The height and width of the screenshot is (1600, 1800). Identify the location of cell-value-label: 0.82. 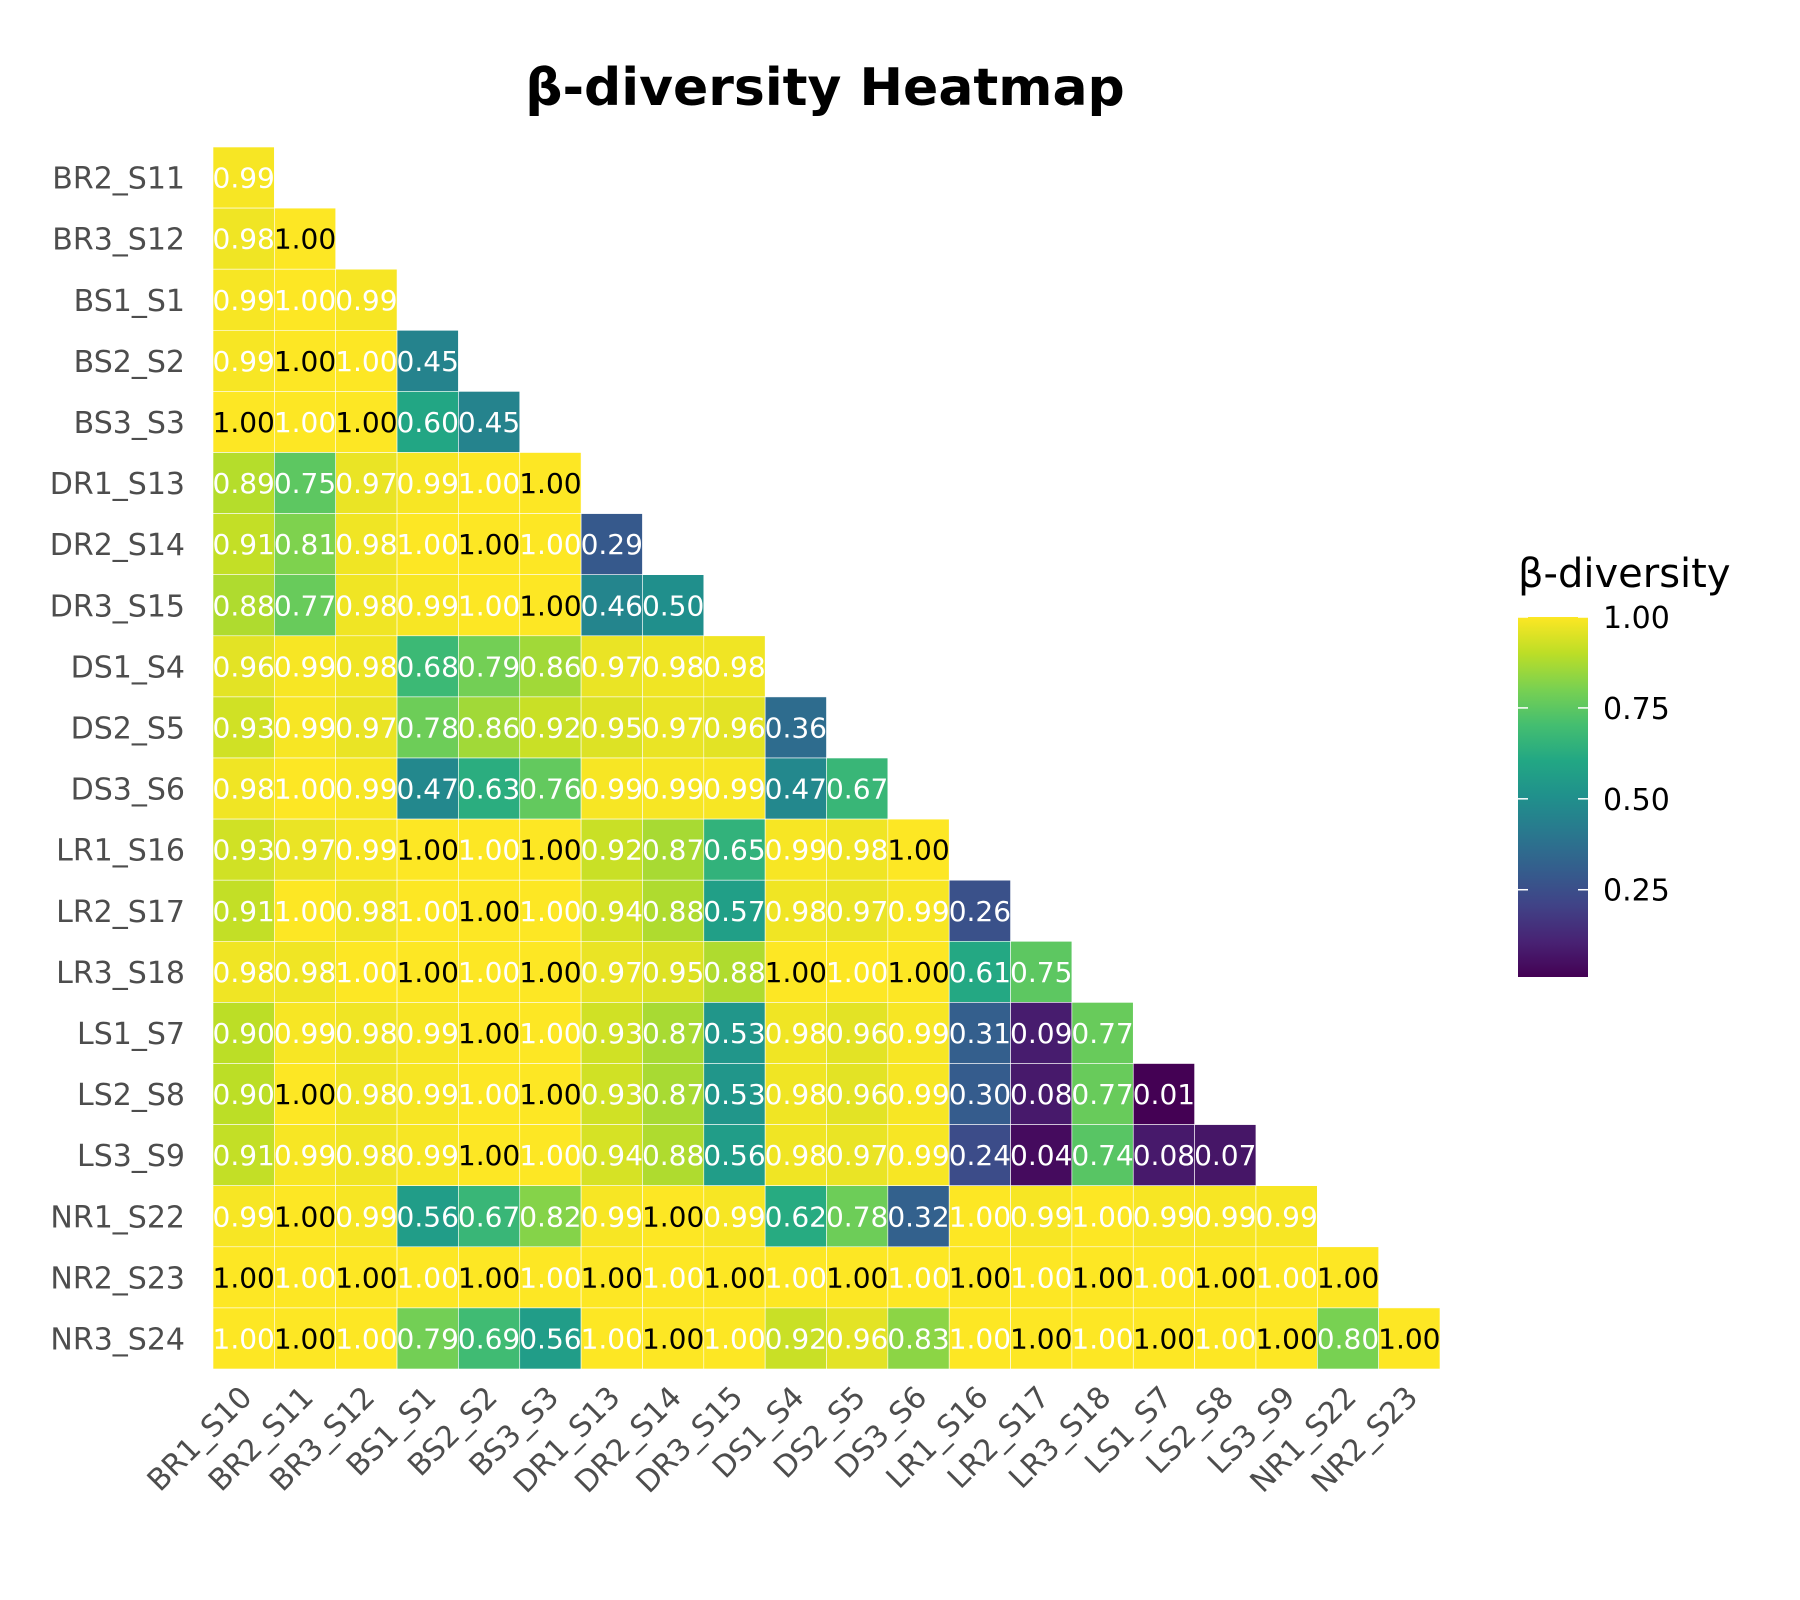
(550, 1216).